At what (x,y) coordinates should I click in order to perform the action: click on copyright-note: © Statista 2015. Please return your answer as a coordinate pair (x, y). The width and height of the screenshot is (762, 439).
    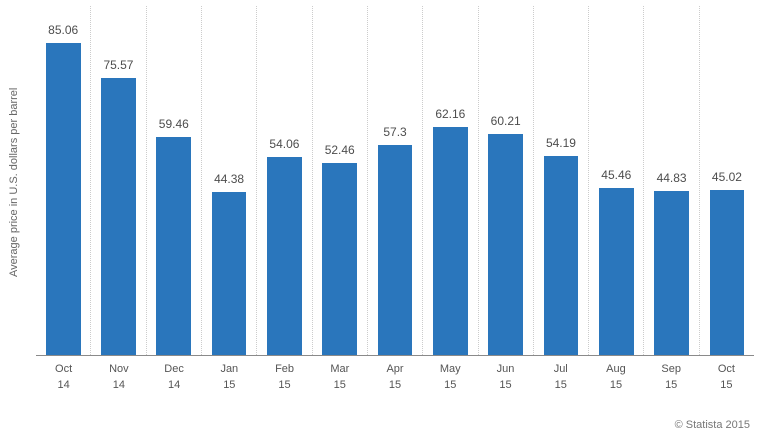
    Looking at the image, I should click on (712, 425).